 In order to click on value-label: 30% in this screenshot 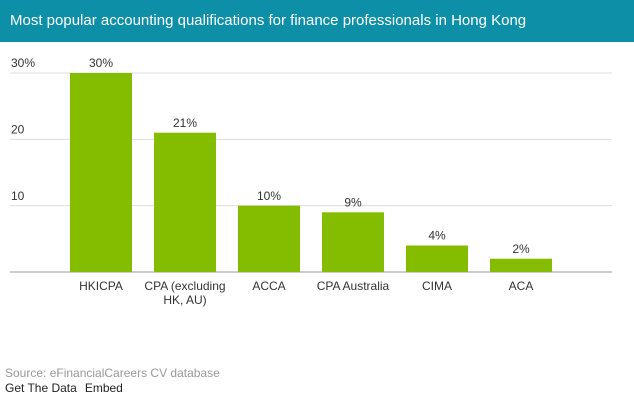, I will do `click(101, 63)`.